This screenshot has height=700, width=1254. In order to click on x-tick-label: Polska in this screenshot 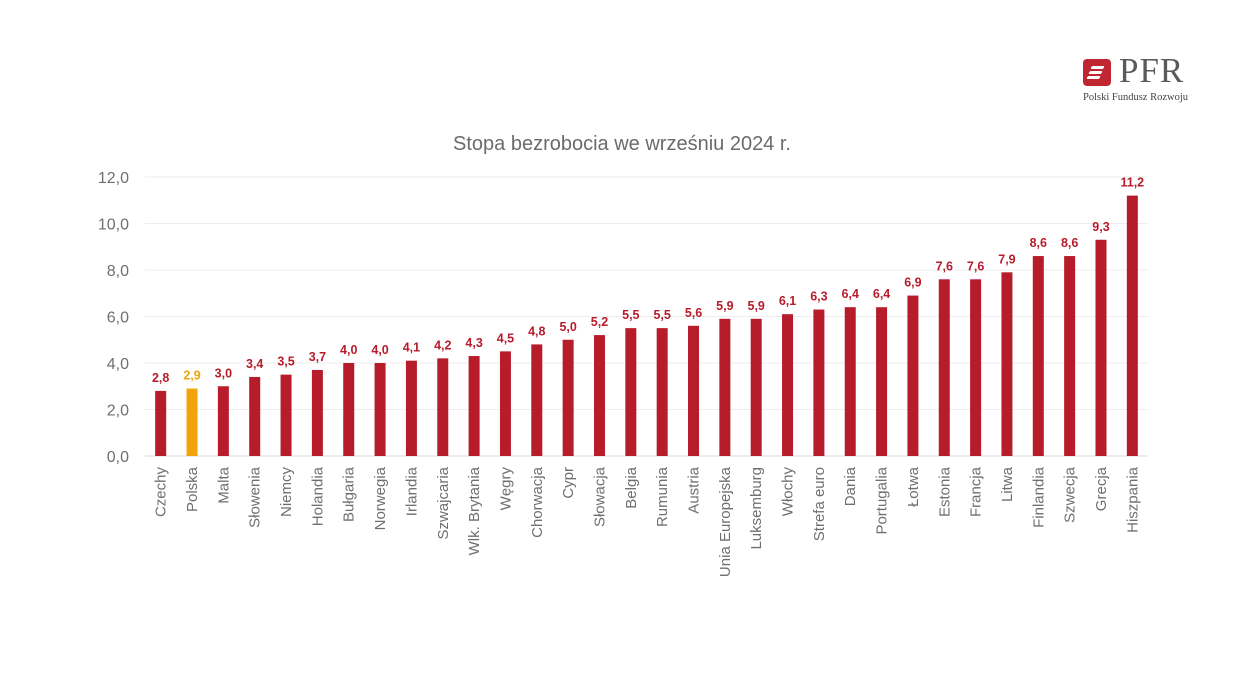, I will do `click(192, 489)`.